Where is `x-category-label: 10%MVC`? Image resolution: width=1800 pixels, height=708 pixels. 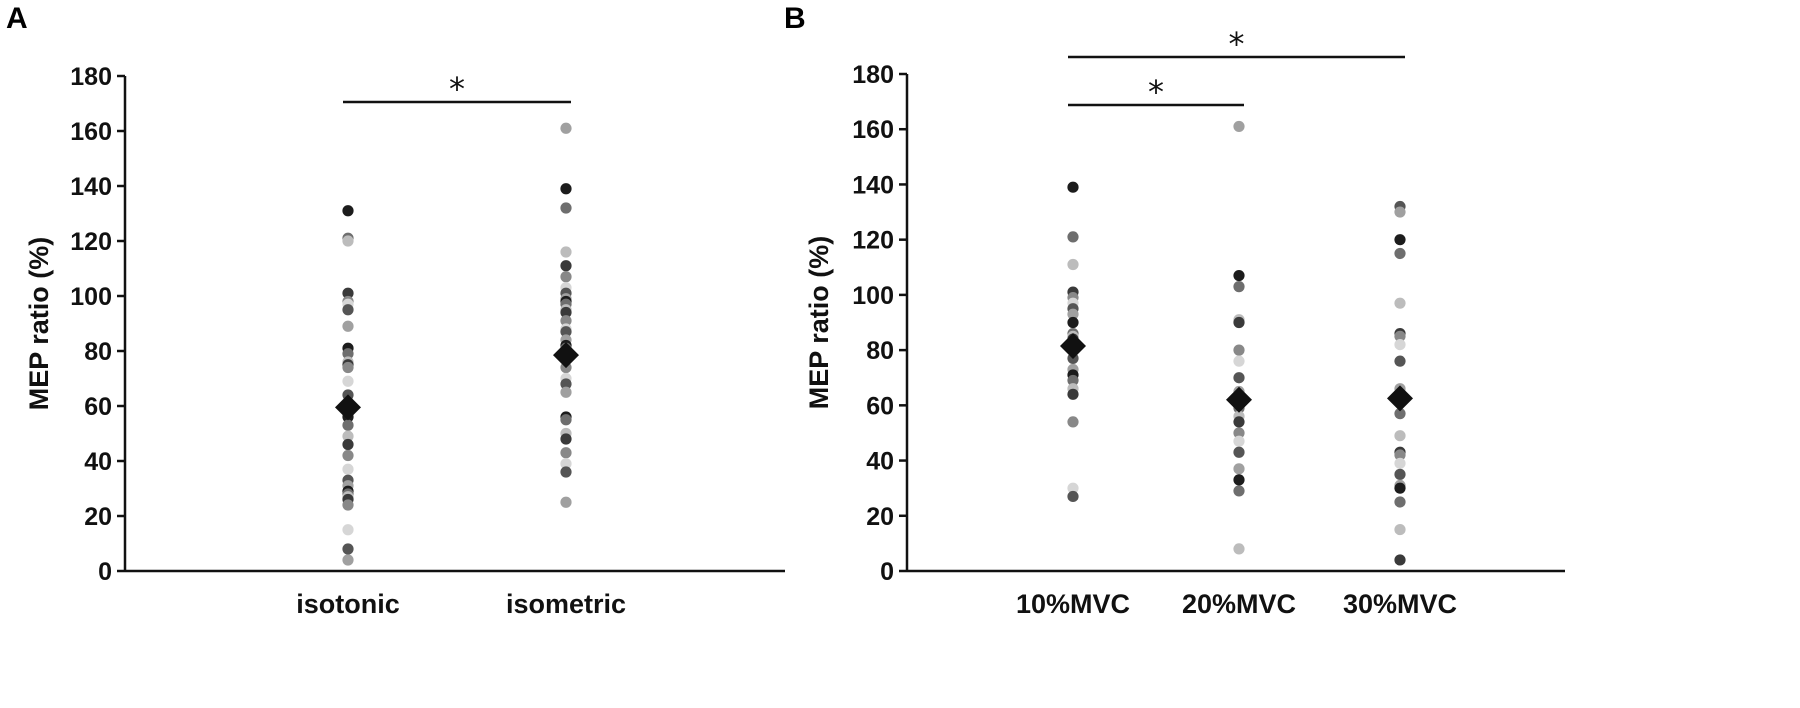 x-category-label: 10%MVC is located at coordinates (1073, 604).